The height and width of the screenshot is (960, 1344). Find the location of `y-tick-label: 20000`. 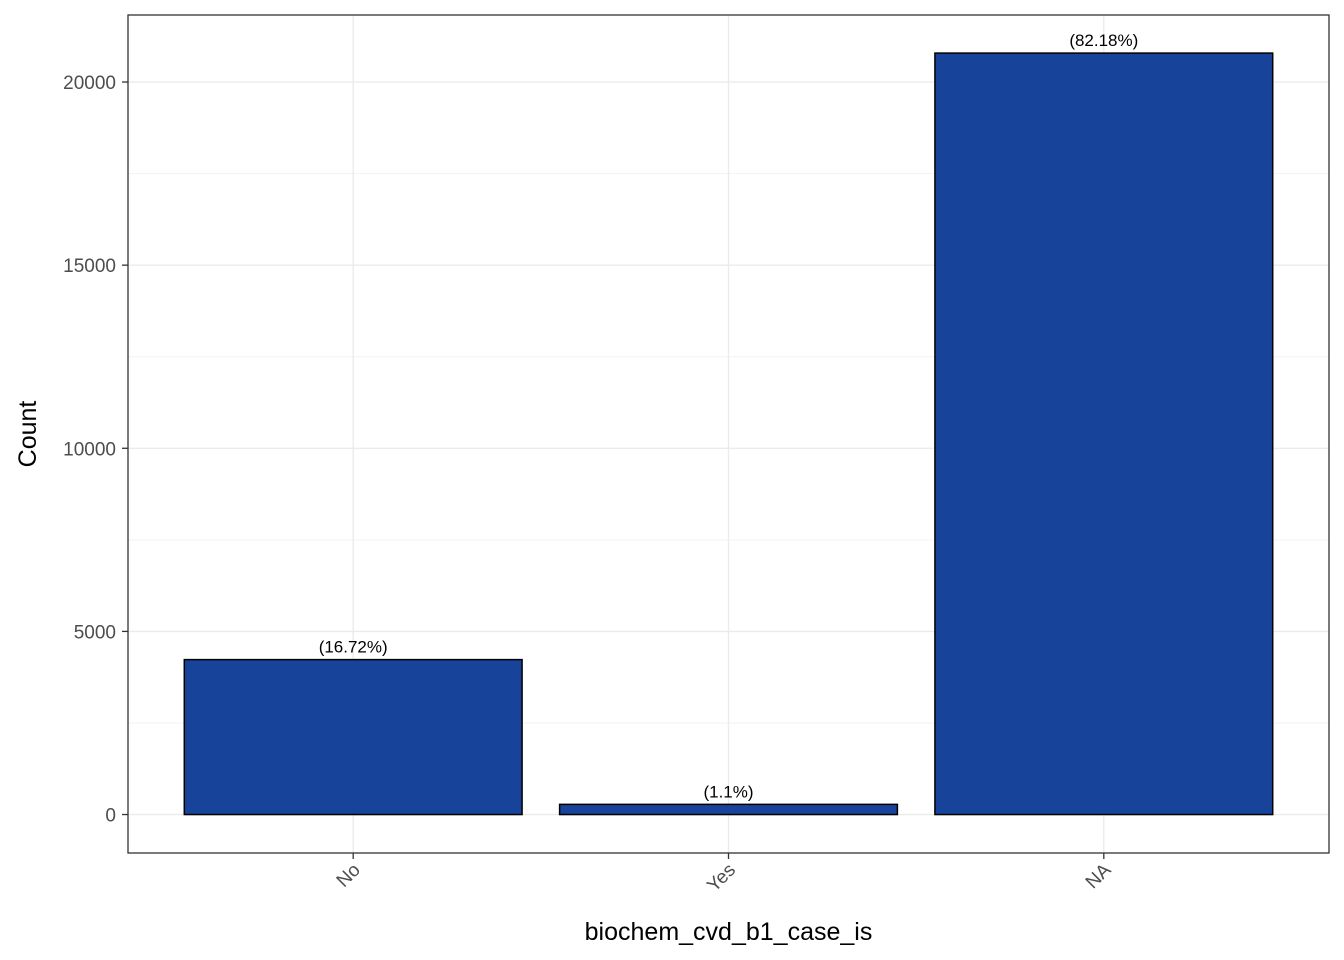

y-tick-label: 20000 is located at coordinates (89, 83).